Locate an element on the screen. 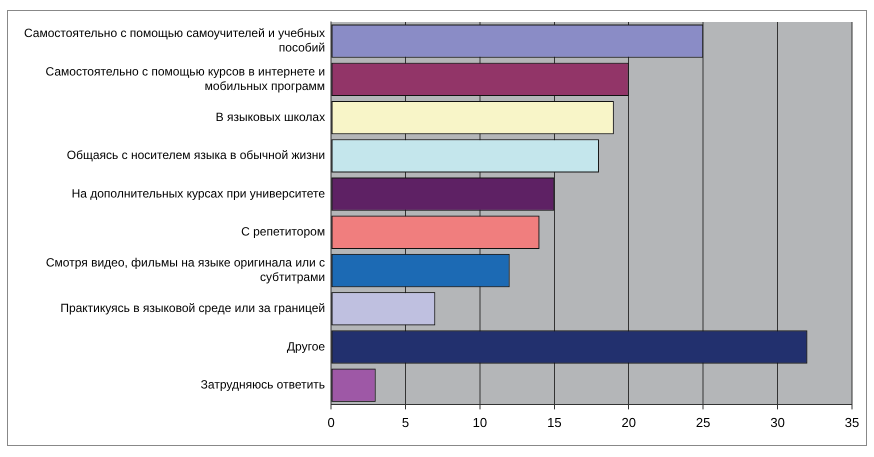  x-tick-label: 15 is located at coordinates (554, 422).